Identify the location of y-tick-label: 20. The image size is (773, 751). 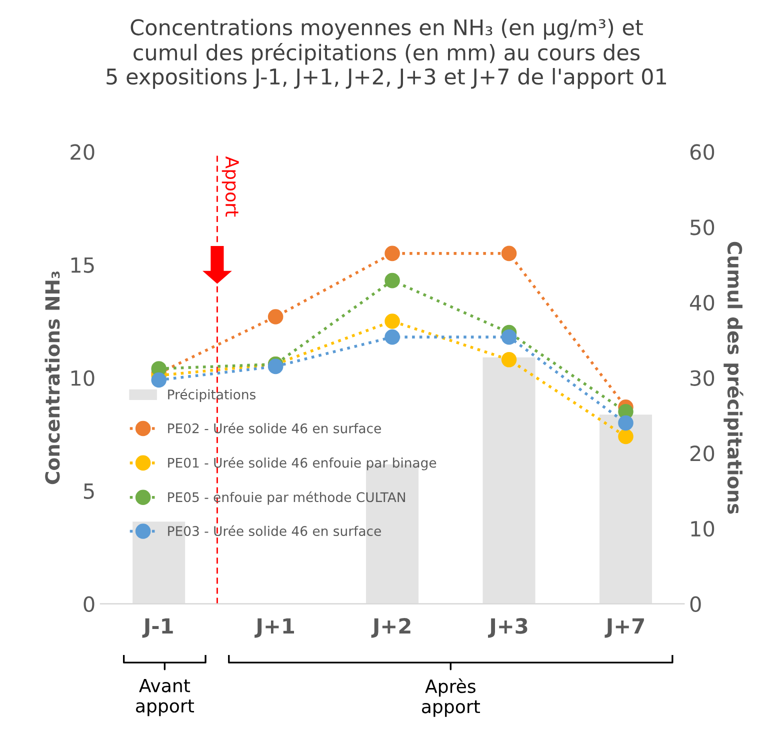
(82, 152).